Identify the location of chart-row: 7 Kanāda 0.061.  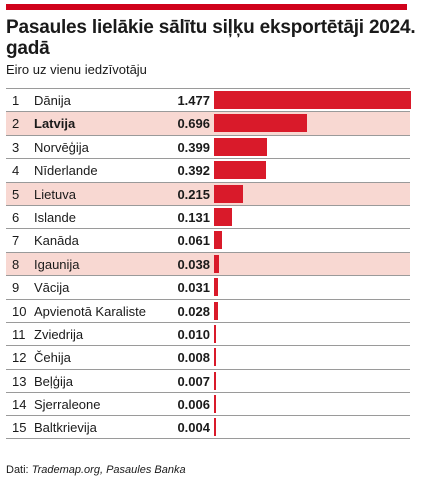
(208, 239).